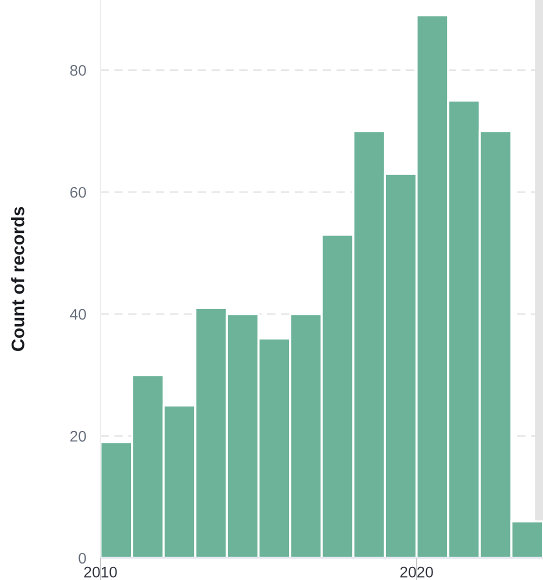 This screenshot has height=580, width=543. Describe the element at coordinates (78, 436) in the screenshot. I see `y-tick-label: 20` at that location.